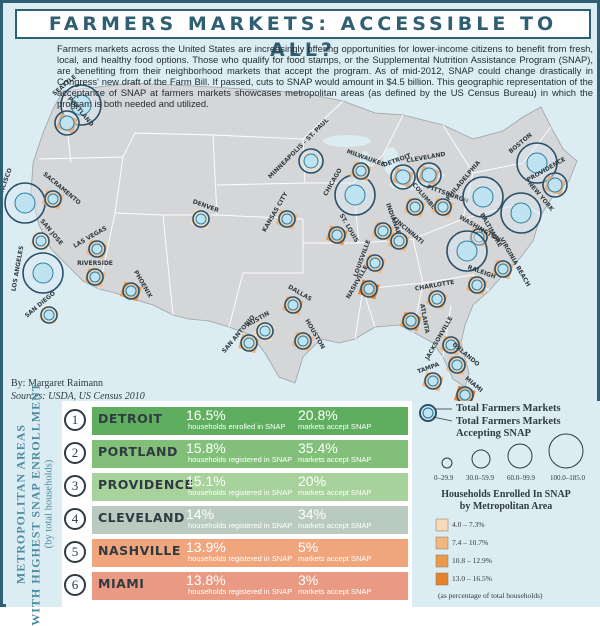 The width and height of the screenshot is (600, 626). Describe the element at coordinates (75, 486) in the screenshot. I see `rank-number: 3` at that location.